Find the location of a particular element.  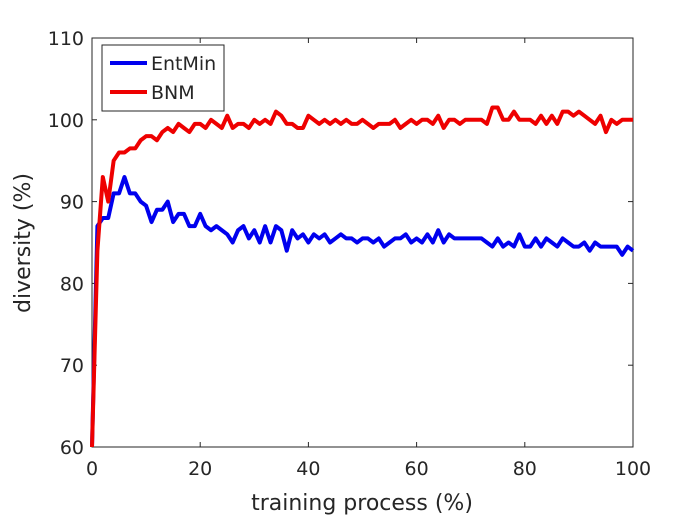

y-tick-label: 100 is located at coordinates (66, 121).